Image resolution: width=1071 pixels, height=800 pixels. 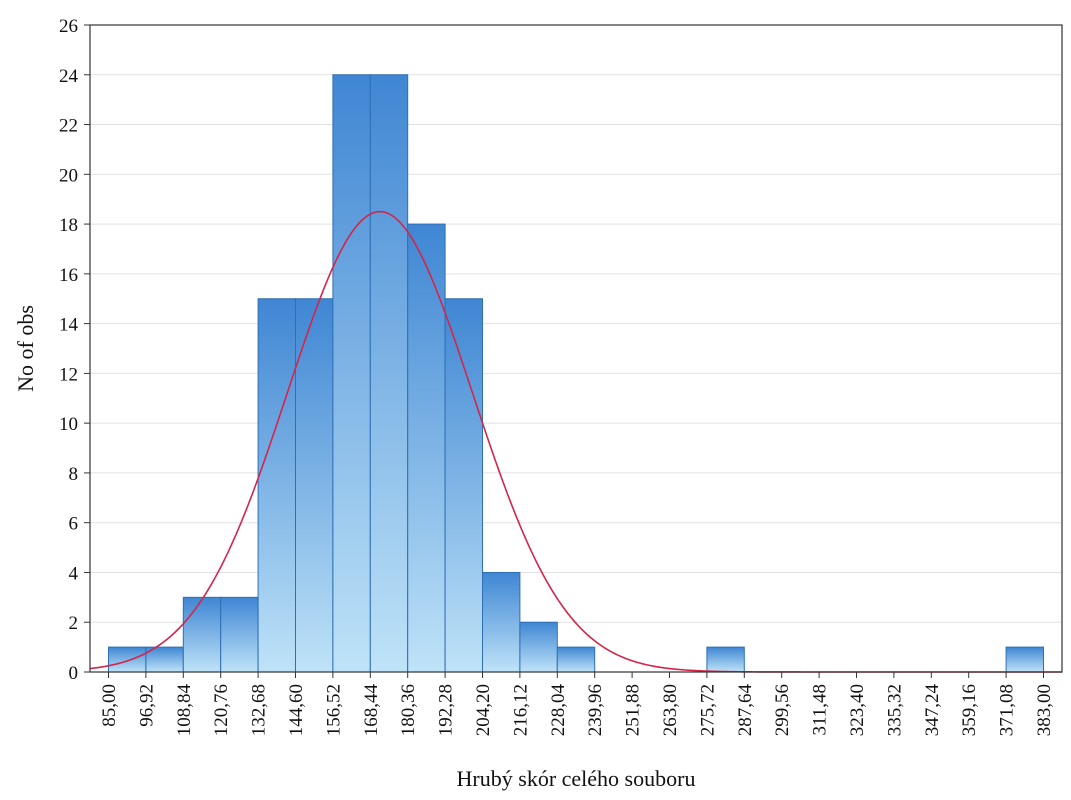 I want to click on x-tick-label: 168,44, so click(x=371, y=710).